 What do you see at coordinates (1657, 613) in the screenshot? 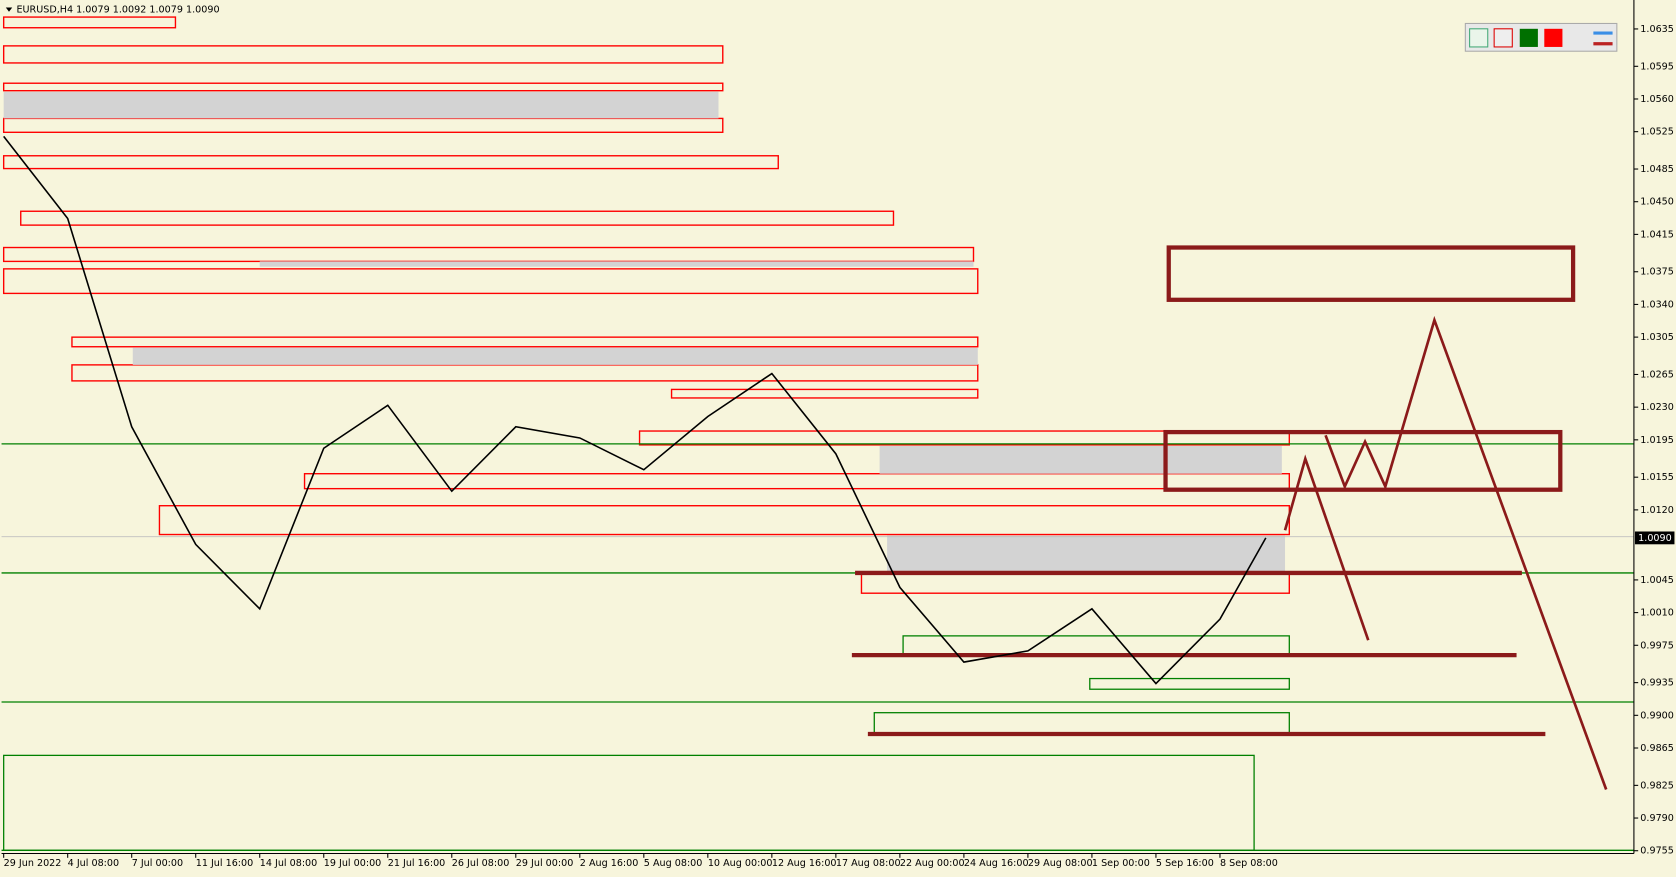
I see `y-tick-label: 1.0010` at bounding box center [1657, 613].